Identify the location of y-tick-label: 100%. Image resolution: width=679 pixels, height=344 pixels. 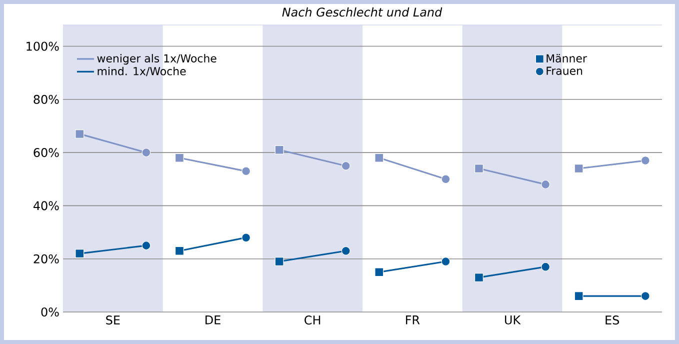
(42, 46).